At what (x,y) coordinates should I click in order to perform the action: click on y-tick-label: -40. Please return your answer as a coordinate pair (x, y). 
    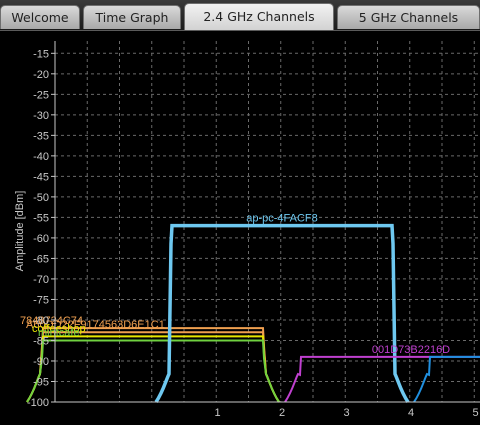
    Looking at the image, I should click on (41, 157).